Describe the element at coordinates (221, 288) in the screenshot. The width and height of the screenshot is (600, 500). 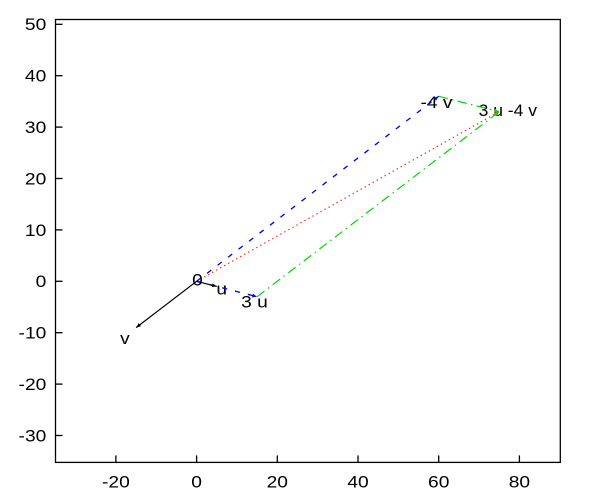
I see `svg-text: u` at that location.